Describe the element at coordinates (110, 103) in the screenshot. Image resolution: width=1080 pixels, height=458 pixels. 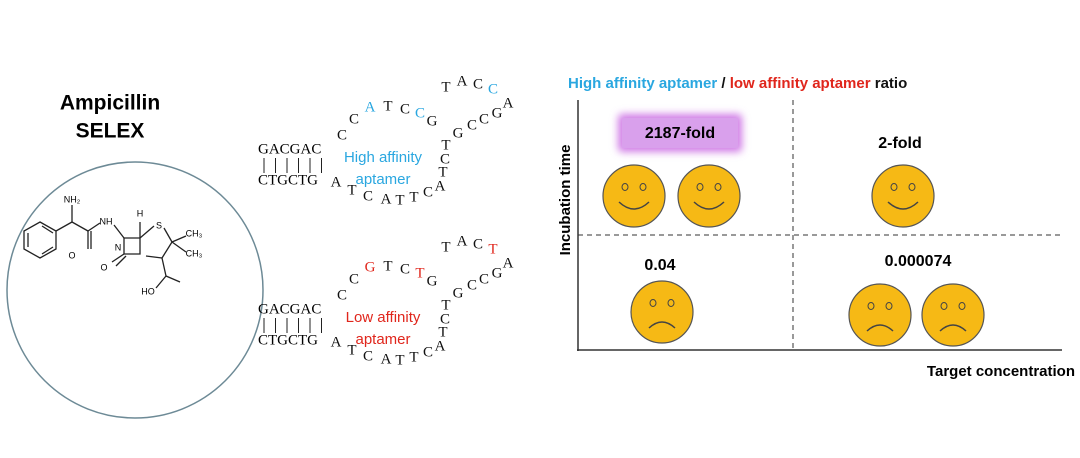
I see `title: Ampicillin` at that location.